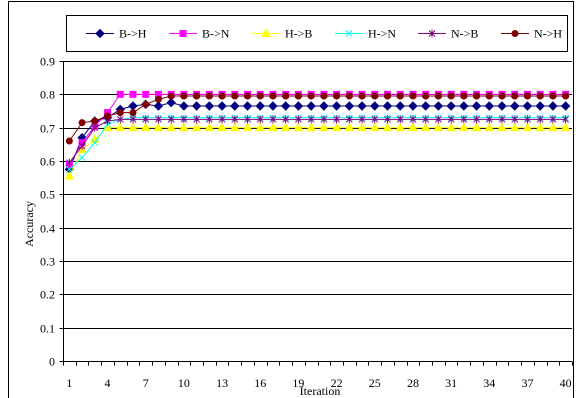 The height and width of the screenshot is (398, 576). Describe the element at coordinates (133, 34) in the screenshot. I see `legend-label: B->H` at that location.